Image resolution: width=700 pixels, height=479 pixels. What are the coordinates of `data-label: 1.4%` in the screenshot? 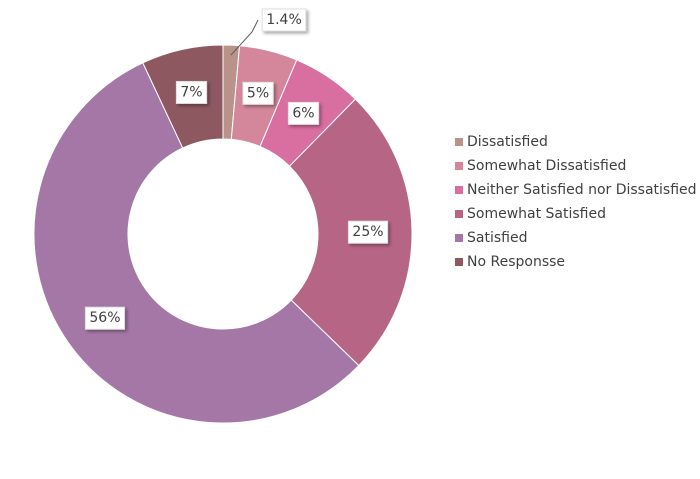 It's located at (284, 20).